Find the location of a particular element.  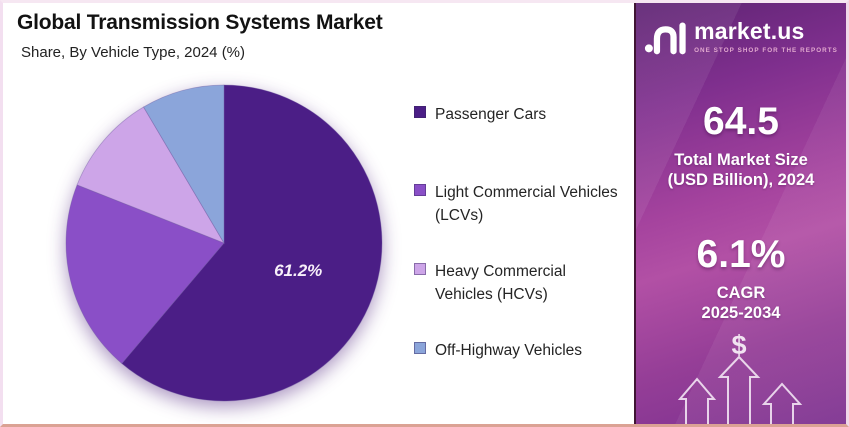

growth-arrows-graphic: $ is located at coordinates (740, 377).